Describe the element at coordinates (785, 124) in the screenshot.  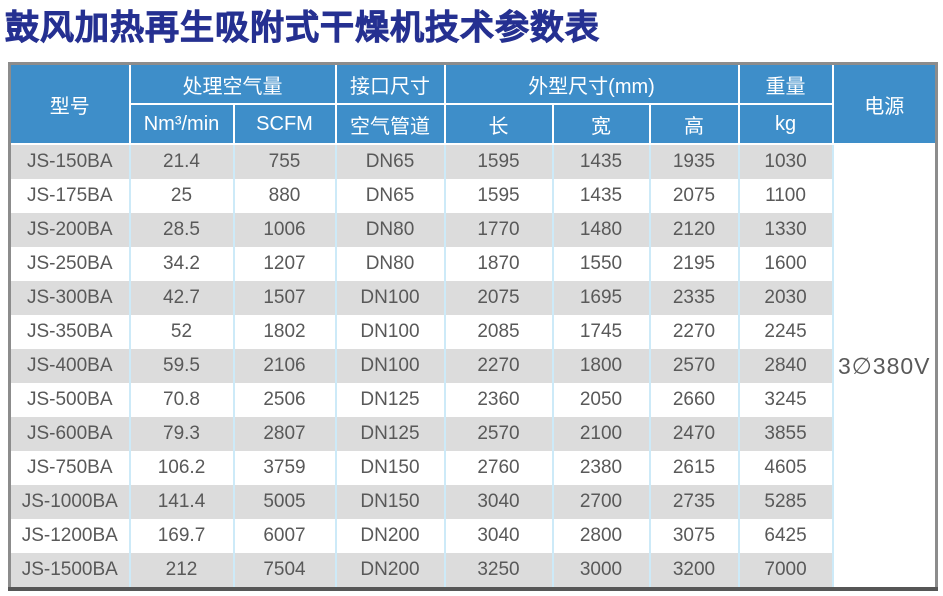
I see `col-header-kg: kg` at that location.